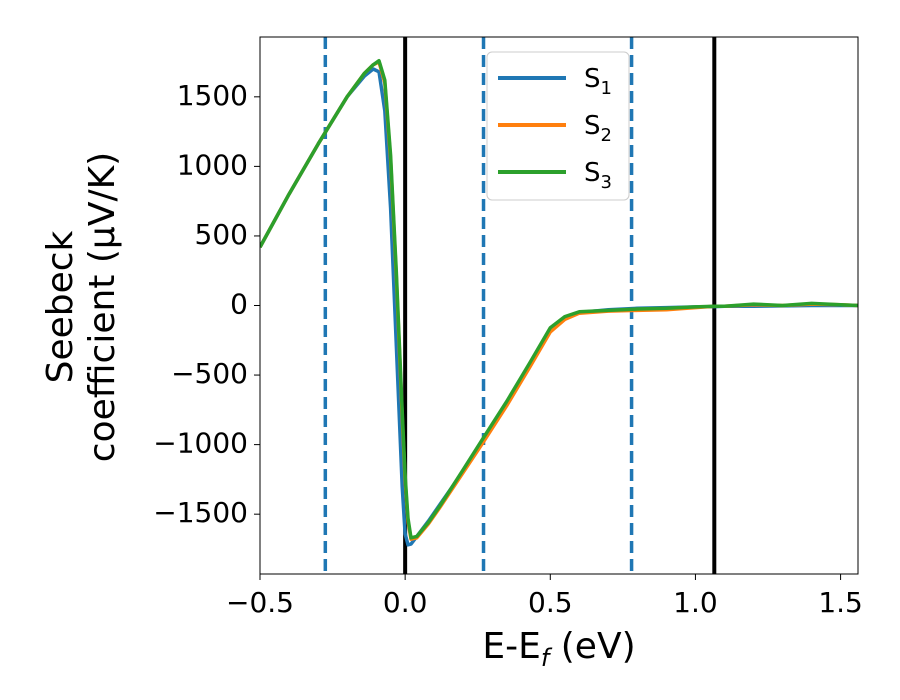 This screenshot has height=700, width=900. What do you see at coordinates (592, 646) in the screenshot?
I see `x-axis-label-unit: (eV)` at bounding box center [592, 646].